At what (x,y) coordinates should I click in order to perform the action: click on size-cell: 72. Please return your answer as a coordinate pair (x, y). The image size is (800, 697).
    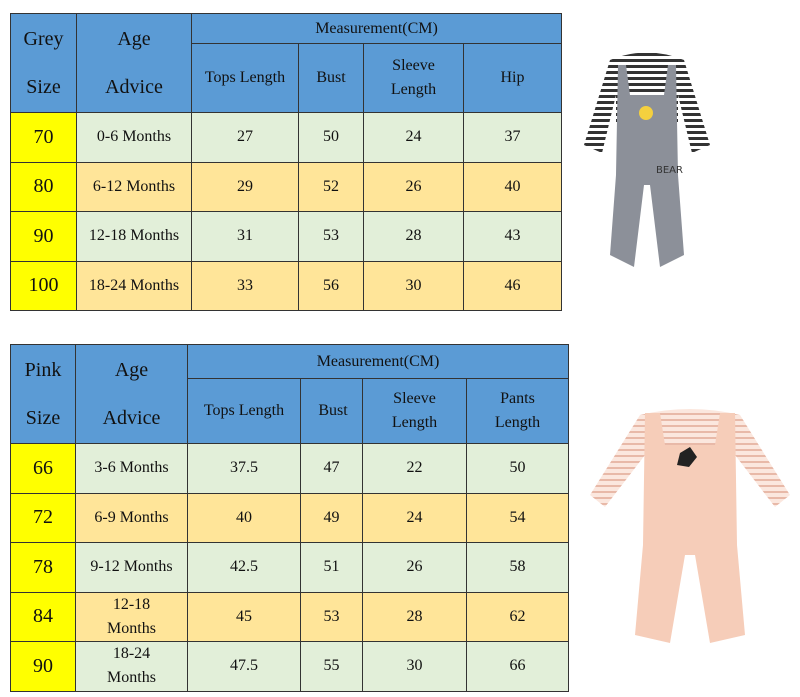
    Looking at the image, I should click on (43, 517).